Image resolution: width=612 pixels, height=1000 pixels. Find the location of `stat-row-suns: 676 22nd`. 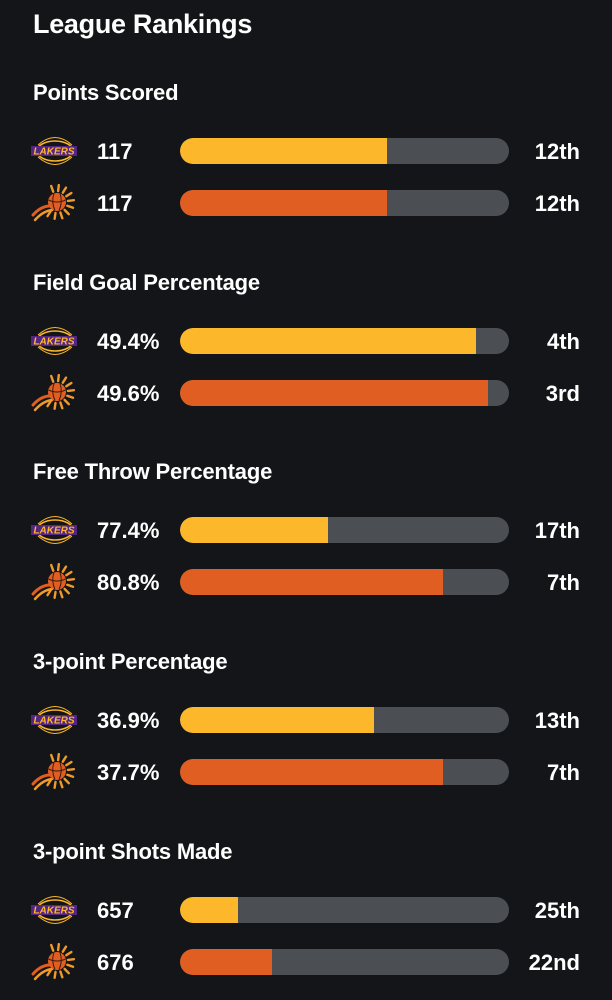

stat-row-suns: 676 22nd is located at coordinates (306, 962).